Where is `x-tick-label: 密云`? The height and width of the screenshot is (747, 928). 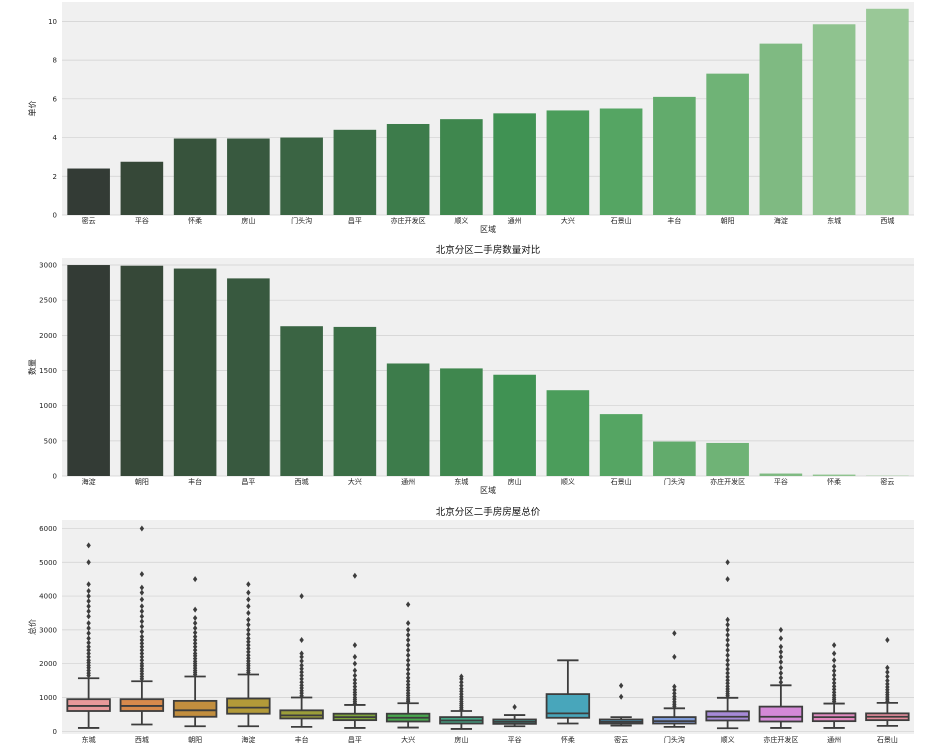
x-tick-label: 密云 is located at coordinates (89, 220).